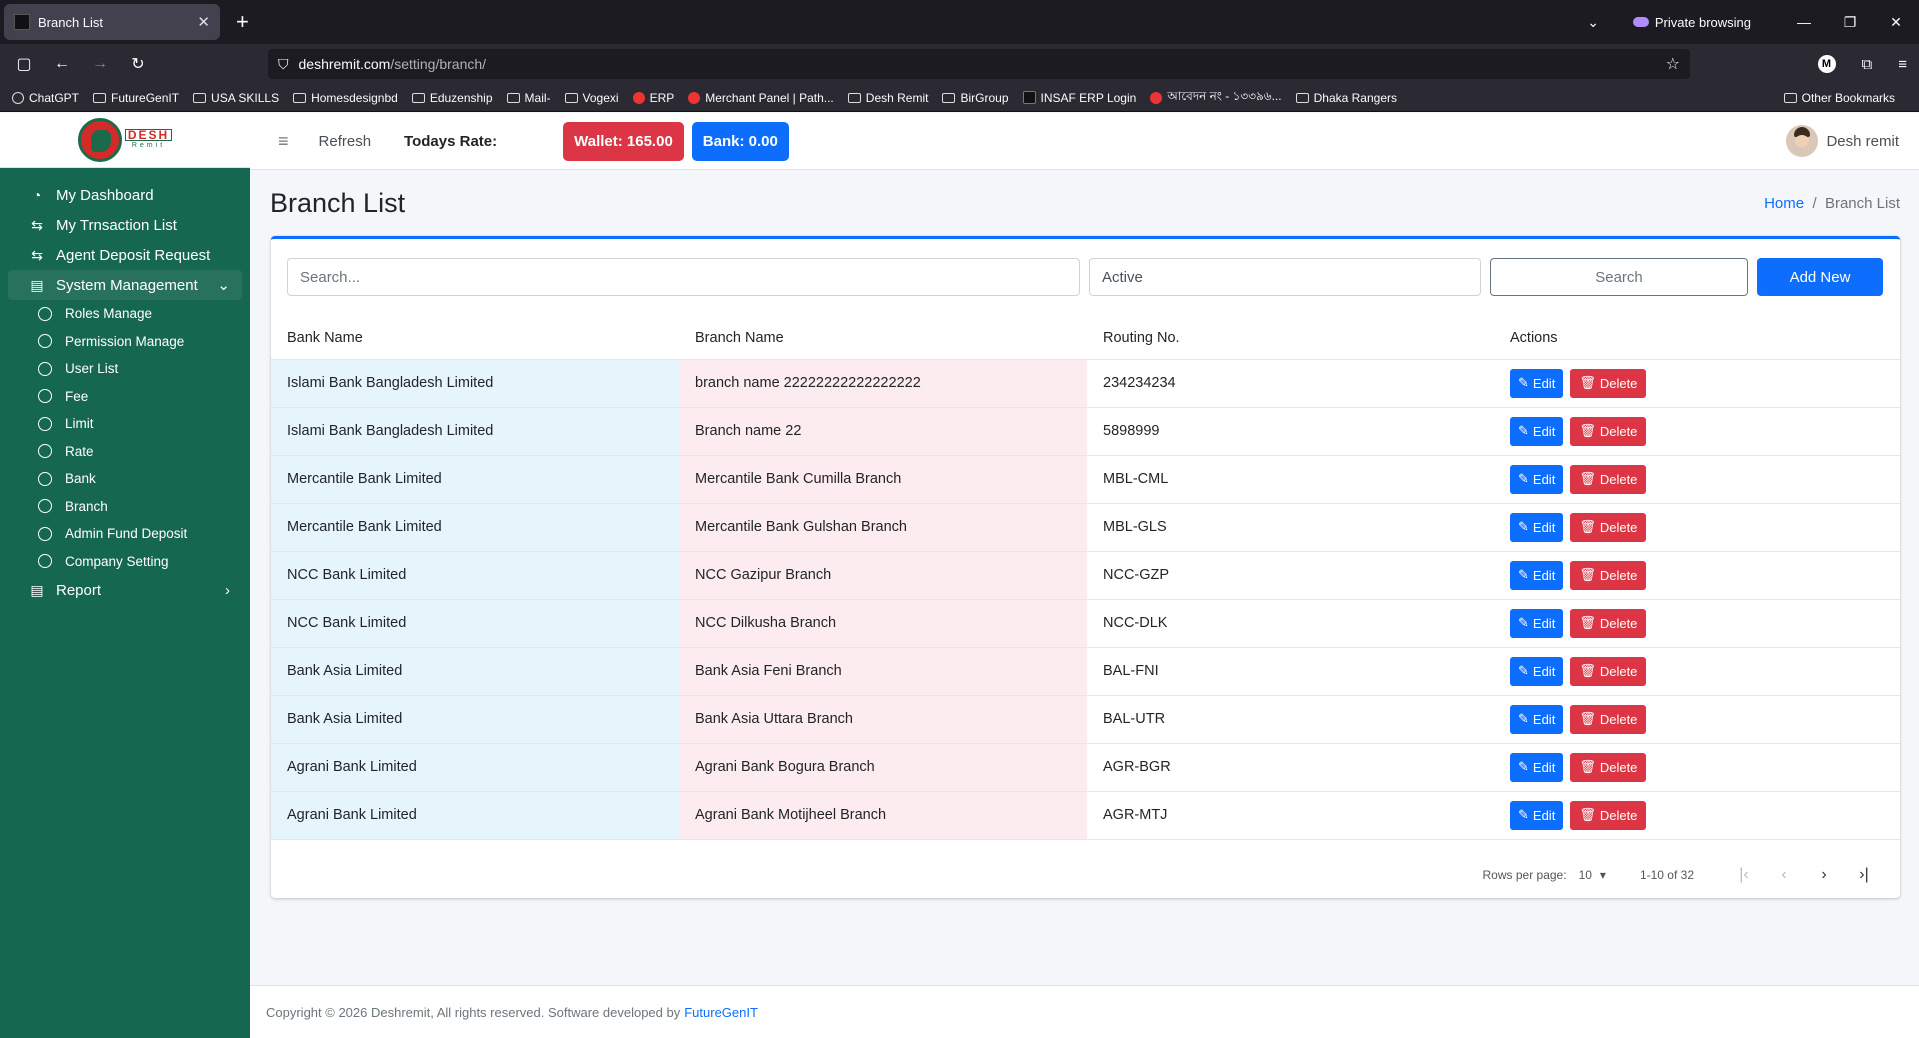 The height and width of the screenshot is (1038, 1919). I want to click on user-menu: Desh remit, so click(1842, 141).